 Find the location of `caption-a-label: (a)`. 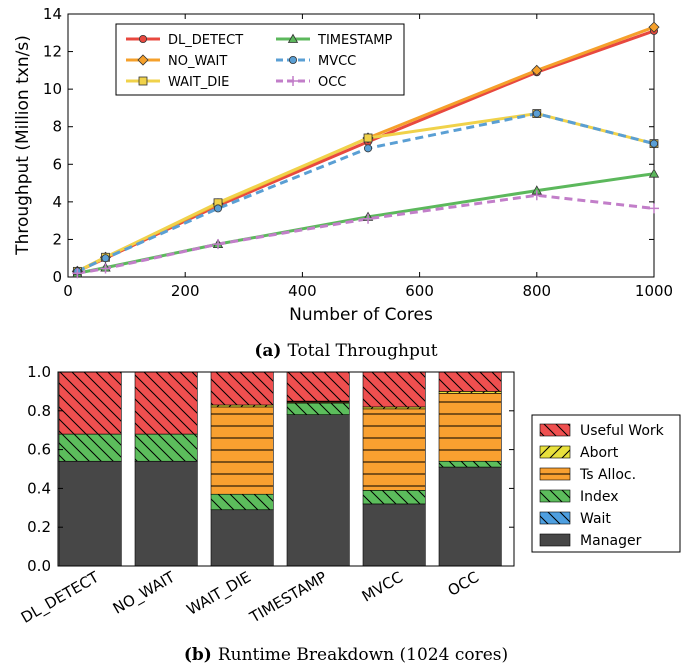

caption-a-label: (a) is located at coordinates (267, 351).